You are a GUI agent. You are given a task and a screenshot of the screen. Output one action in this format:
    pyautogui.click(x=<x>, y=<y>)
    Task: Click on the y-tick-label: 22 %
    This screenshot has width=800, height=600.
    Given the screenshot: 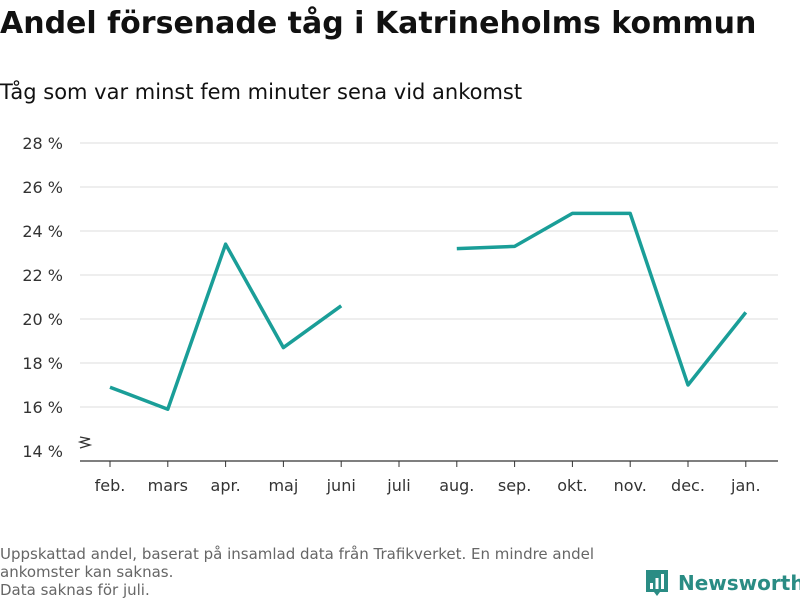 What is the action you would take?
    pyautogui.click(x=42, y=275)
    